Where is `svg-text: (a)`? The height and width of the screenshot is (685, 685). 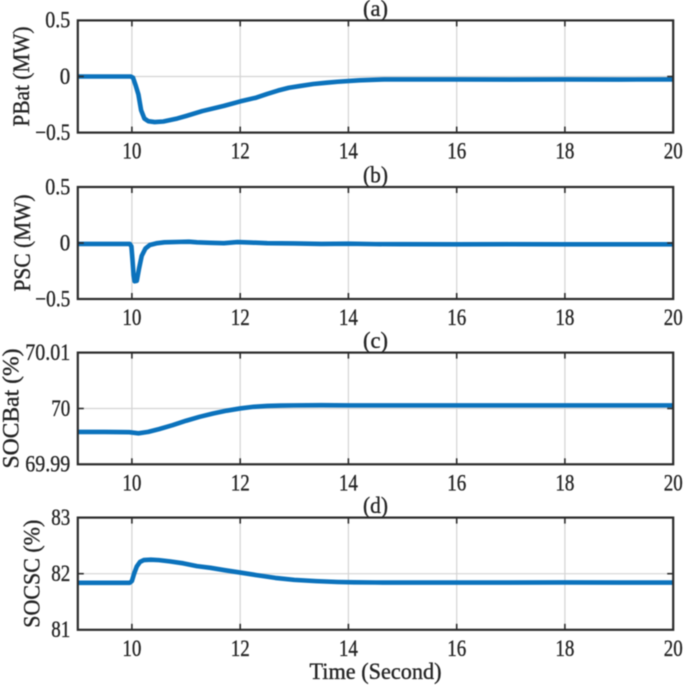 svg-text: (a) is located at coordinates (375, 10).